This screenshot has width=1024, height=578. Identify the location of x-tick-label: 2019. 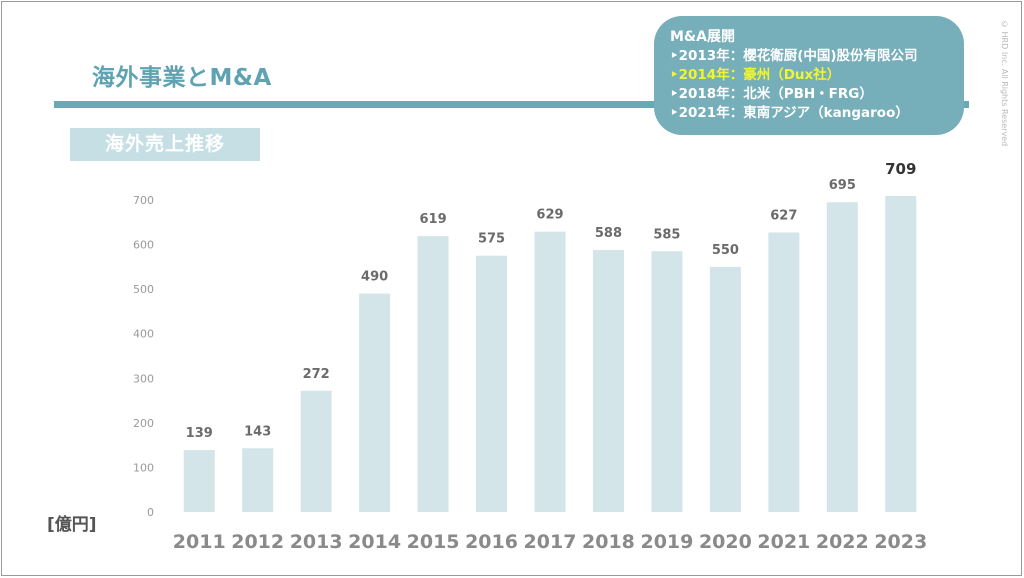
(666, 542).